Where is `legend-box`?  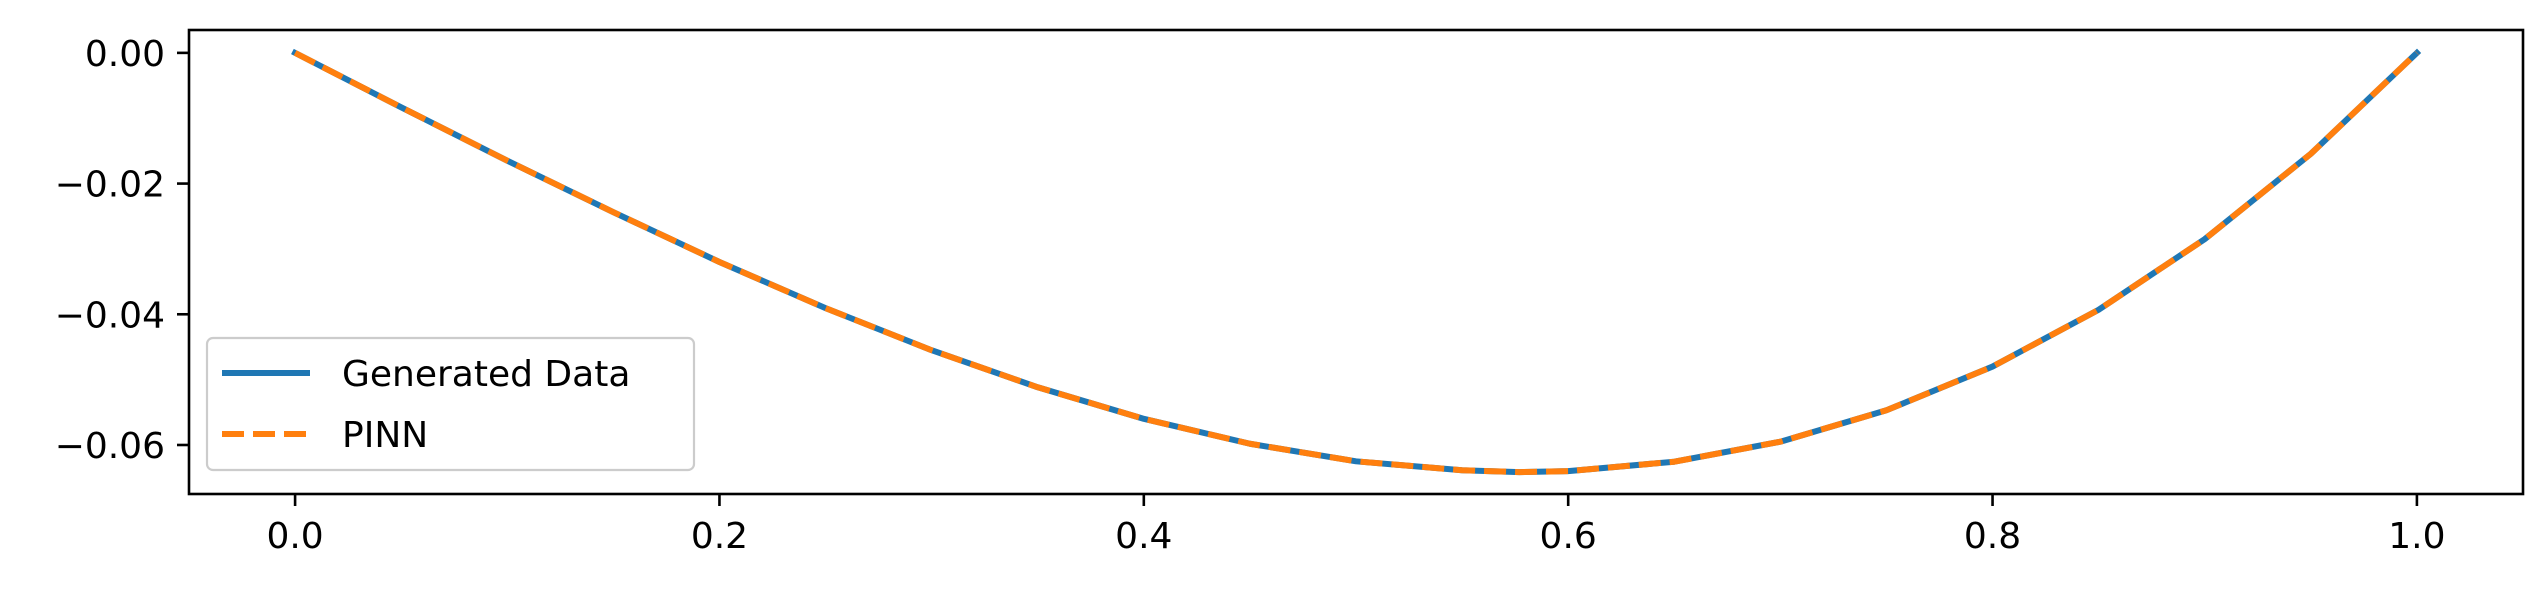 legend-box is located at coordinates (450, 404).